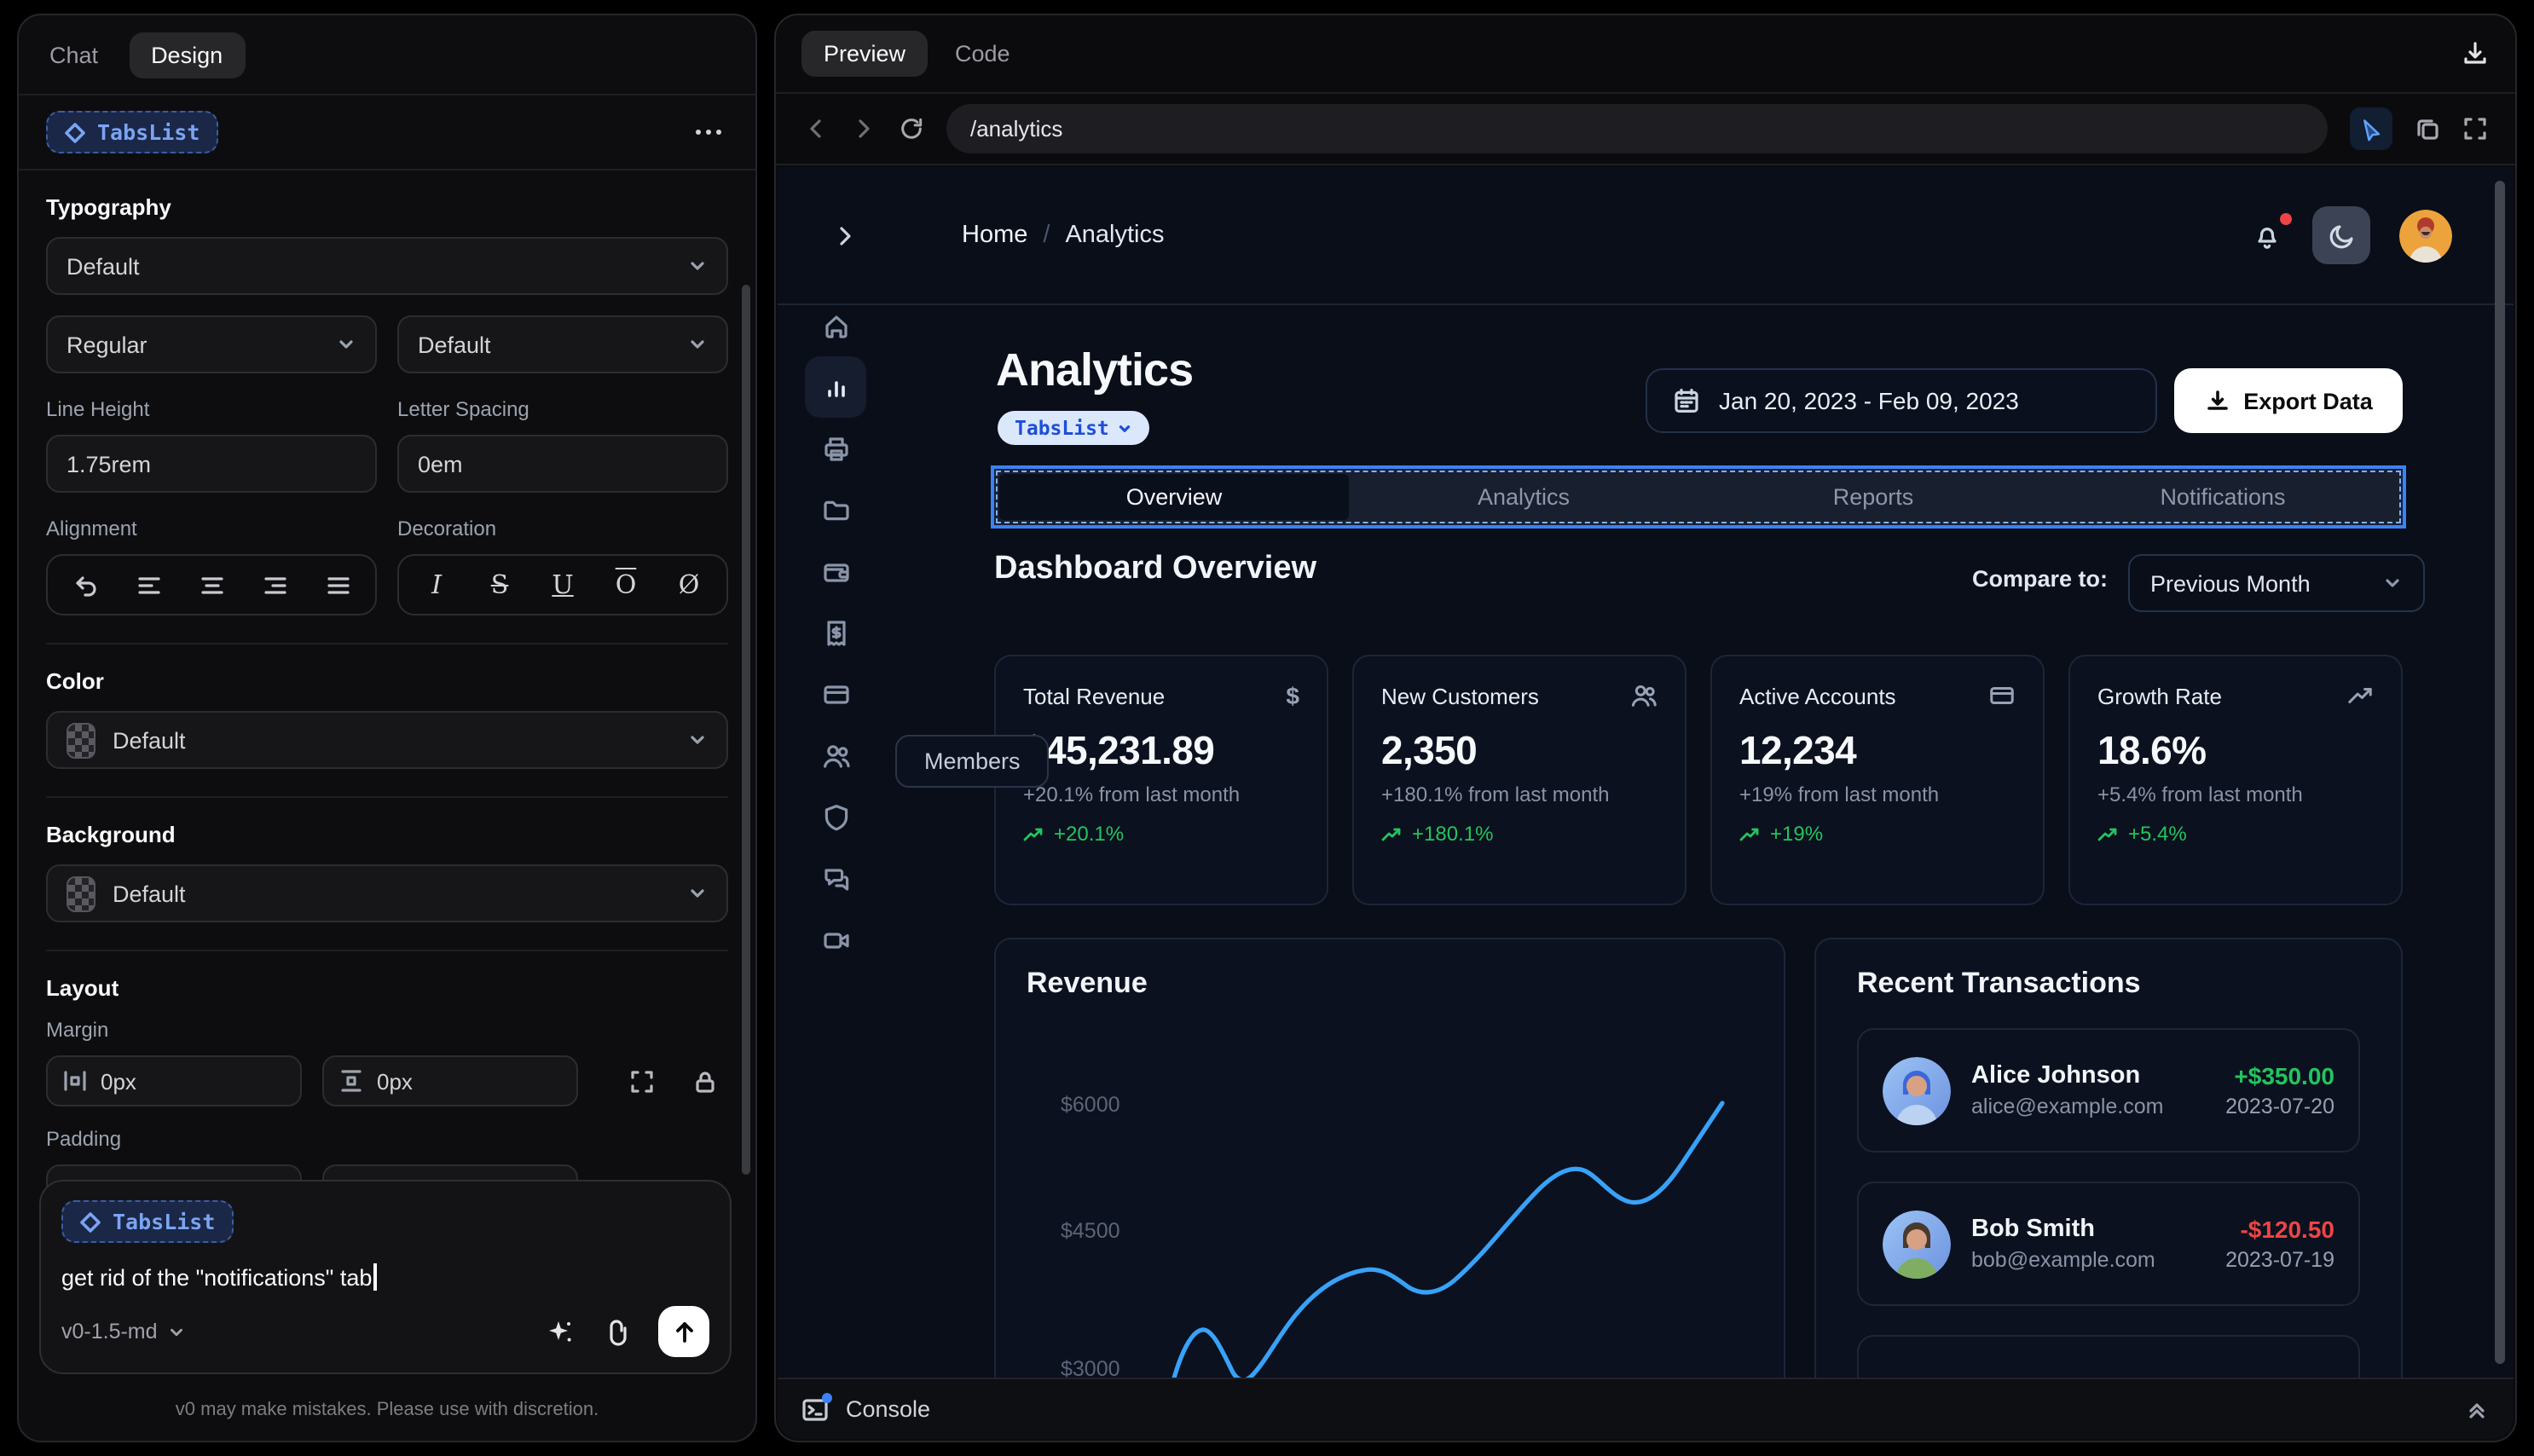 The height and width of the screenshot is (1456, 2534). I want to click on stat-label: New Customers, so click(1460, 695).